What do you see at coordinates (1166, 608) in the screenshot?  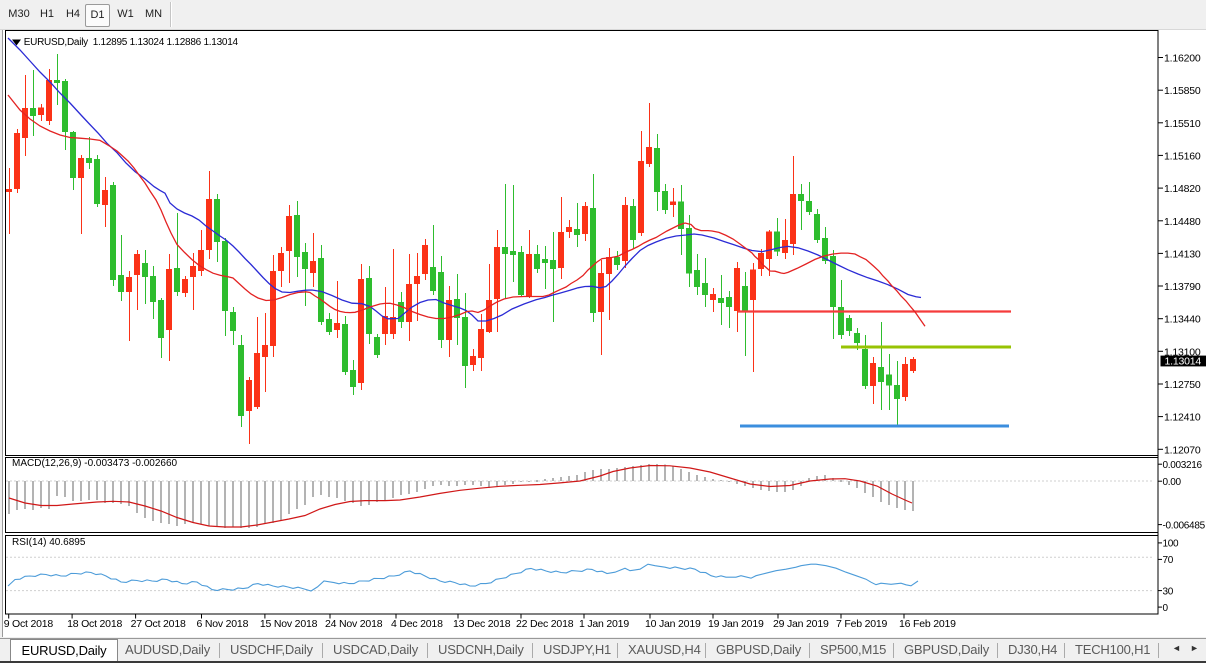 I see `svg-text: 0` at bounding box center [1166, 608].